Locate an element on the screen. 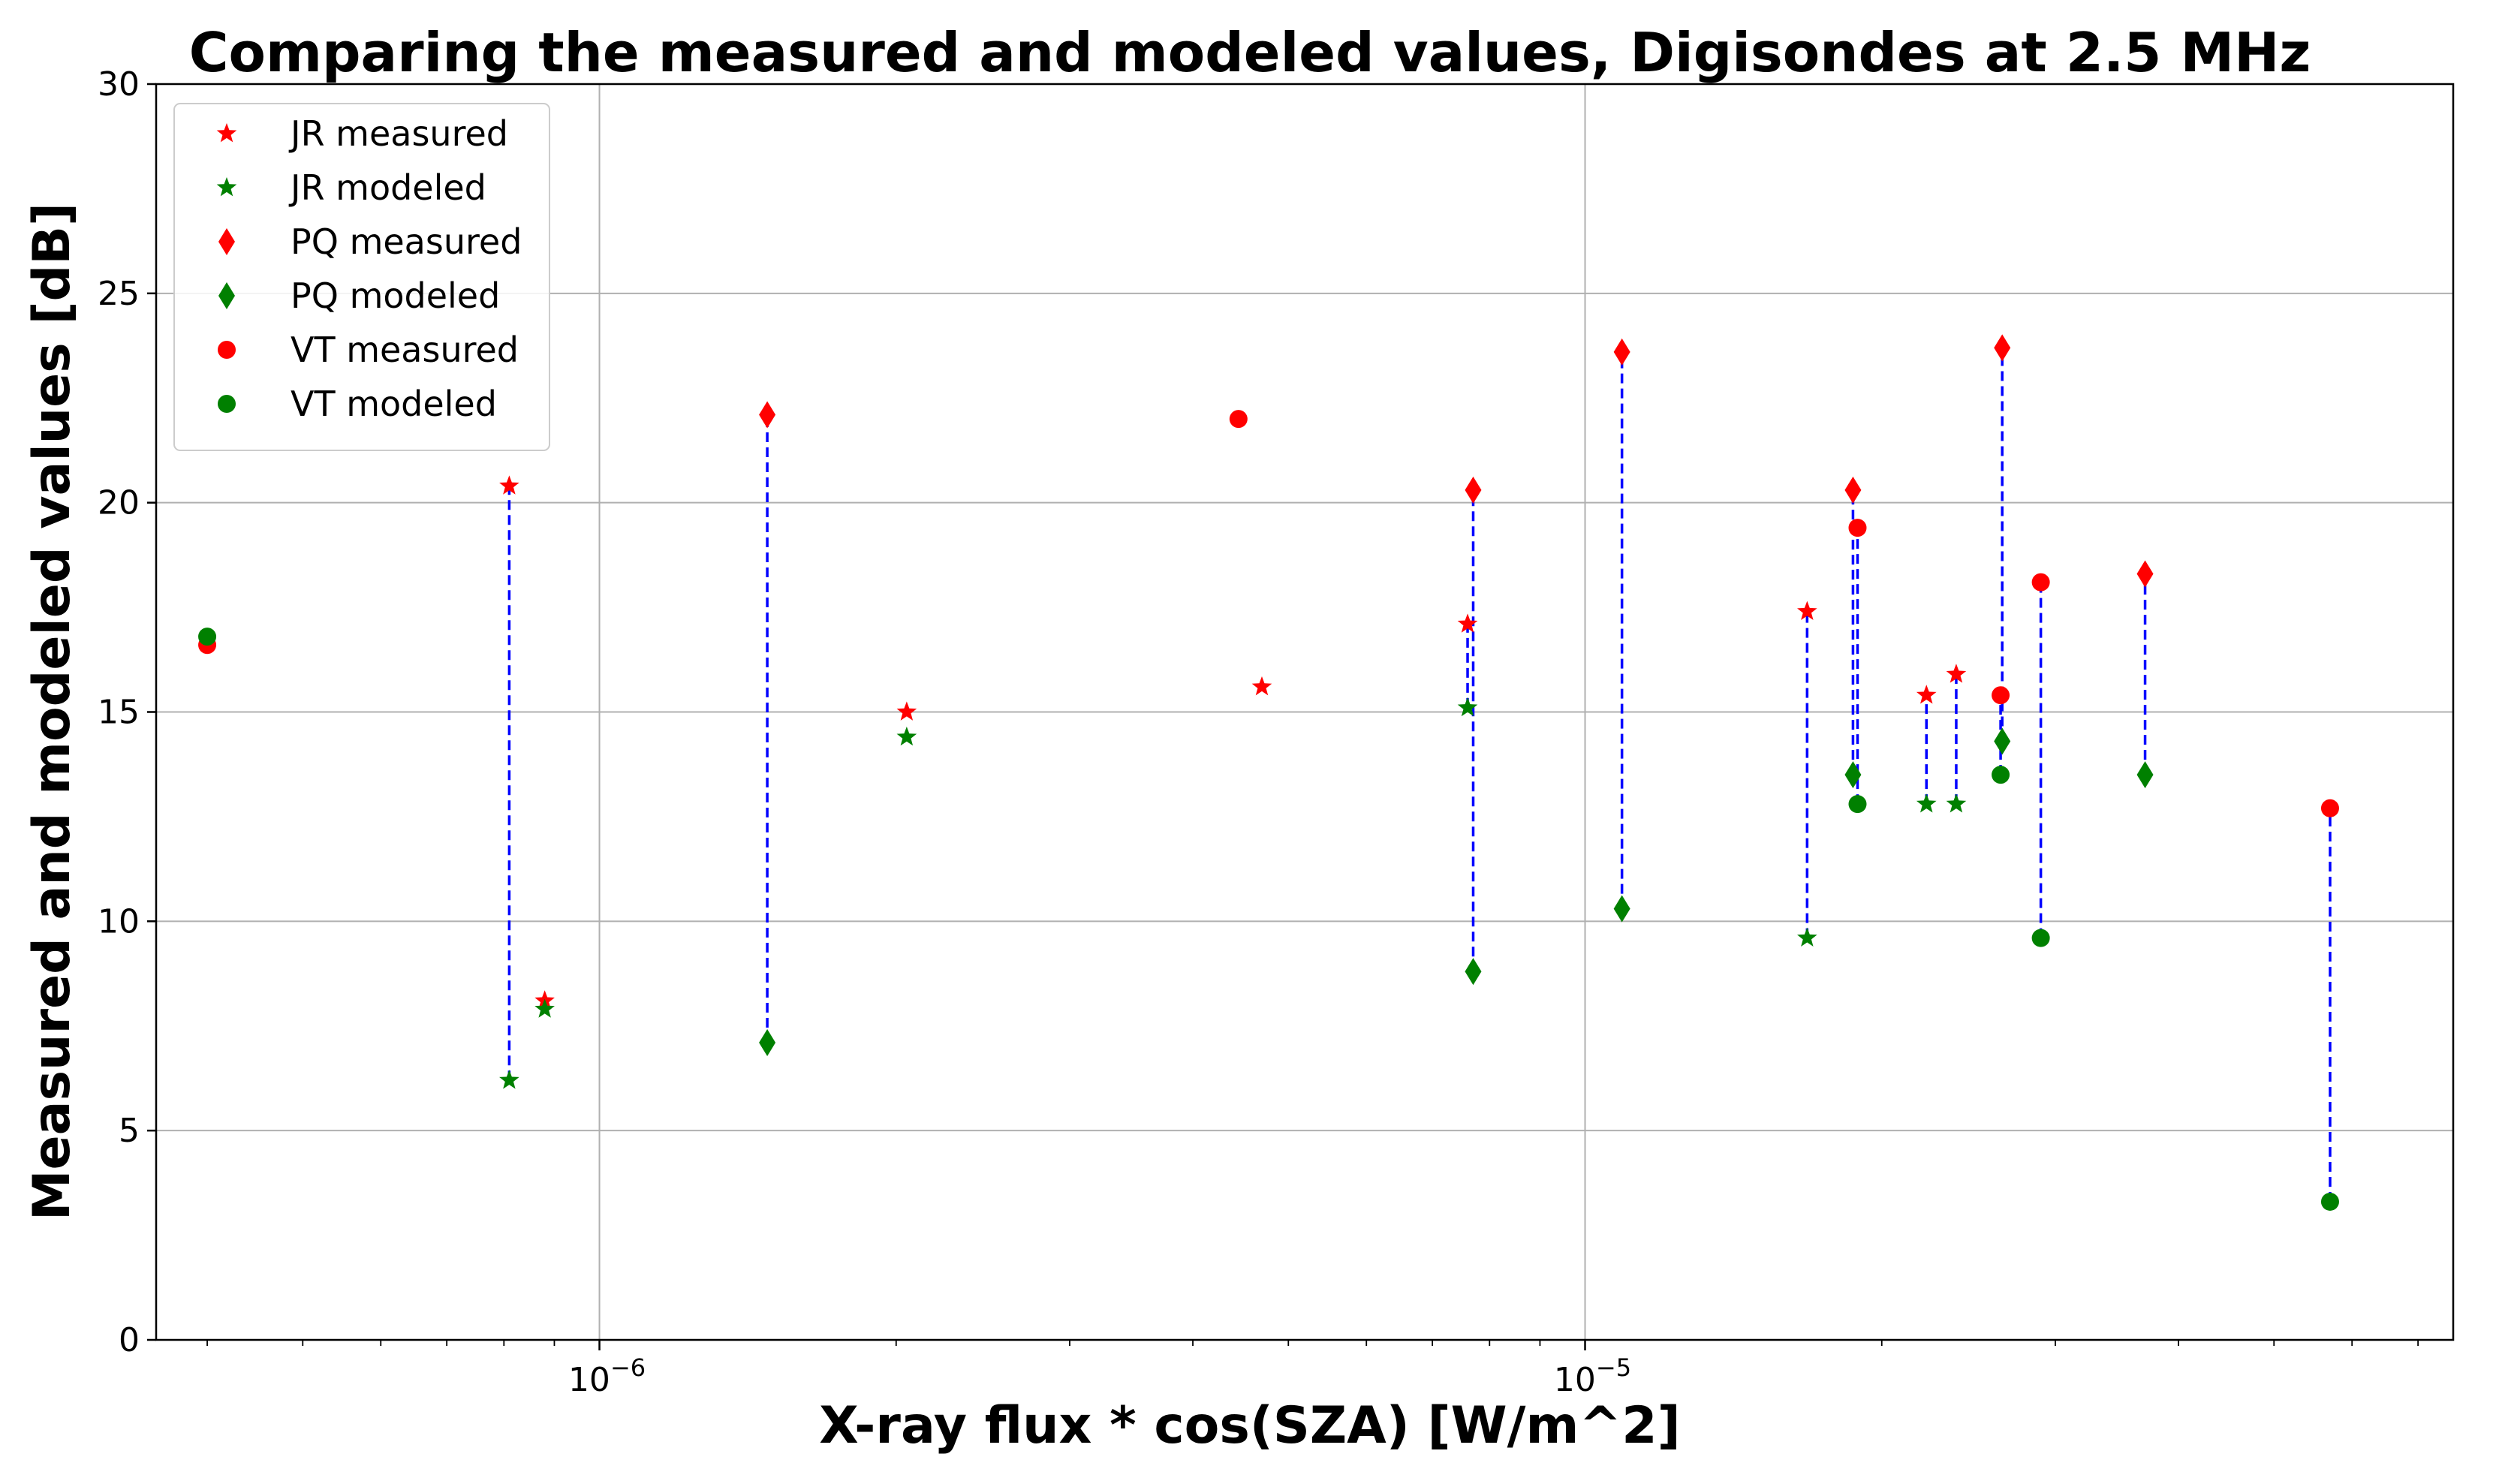 The height and width of the screenshot is (1484, 2496). legend-marker-pq-measured is located at coordinates (227, 241).